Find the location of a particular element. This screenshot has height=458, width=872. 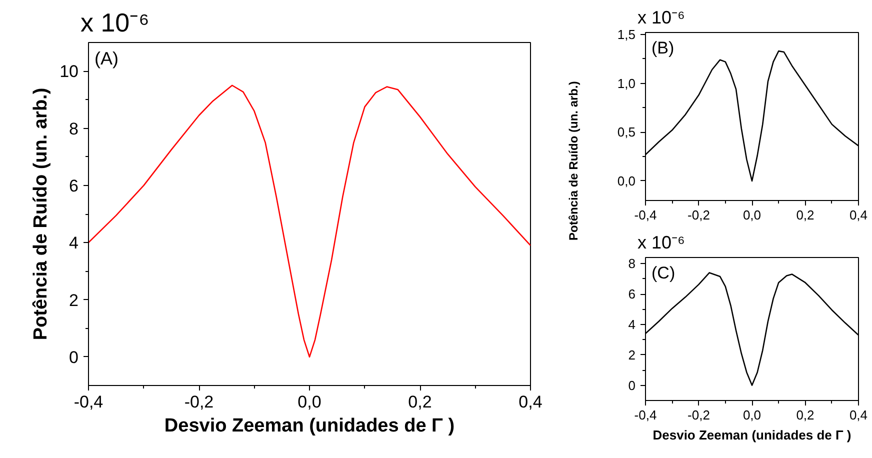

y-tick-label: 1,5 is located at coordinates (626, 34).